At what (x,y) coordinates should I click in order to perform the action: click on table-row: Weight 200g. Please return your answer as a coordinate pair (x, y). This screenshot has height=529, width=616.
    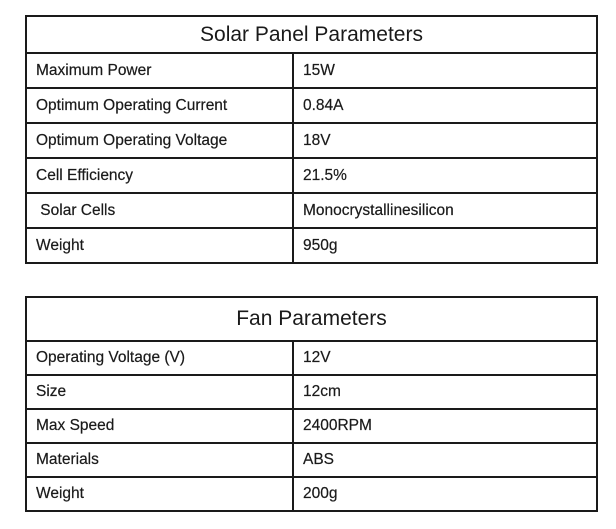
    Looking at the image, I should click on (311, 494).